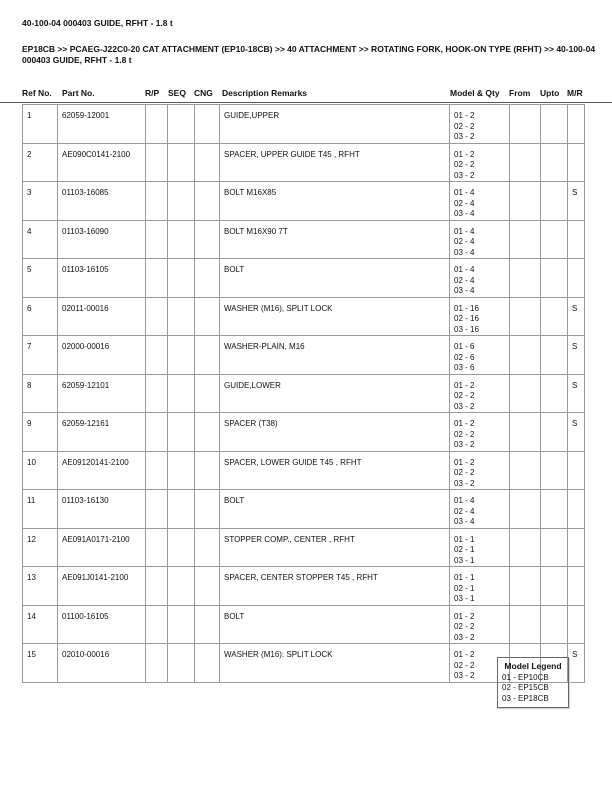 Image resolution: width=612 pixels, height=792 pixels. I want to click on description-cell: GUIDE,LOWER, so click(334, 393).